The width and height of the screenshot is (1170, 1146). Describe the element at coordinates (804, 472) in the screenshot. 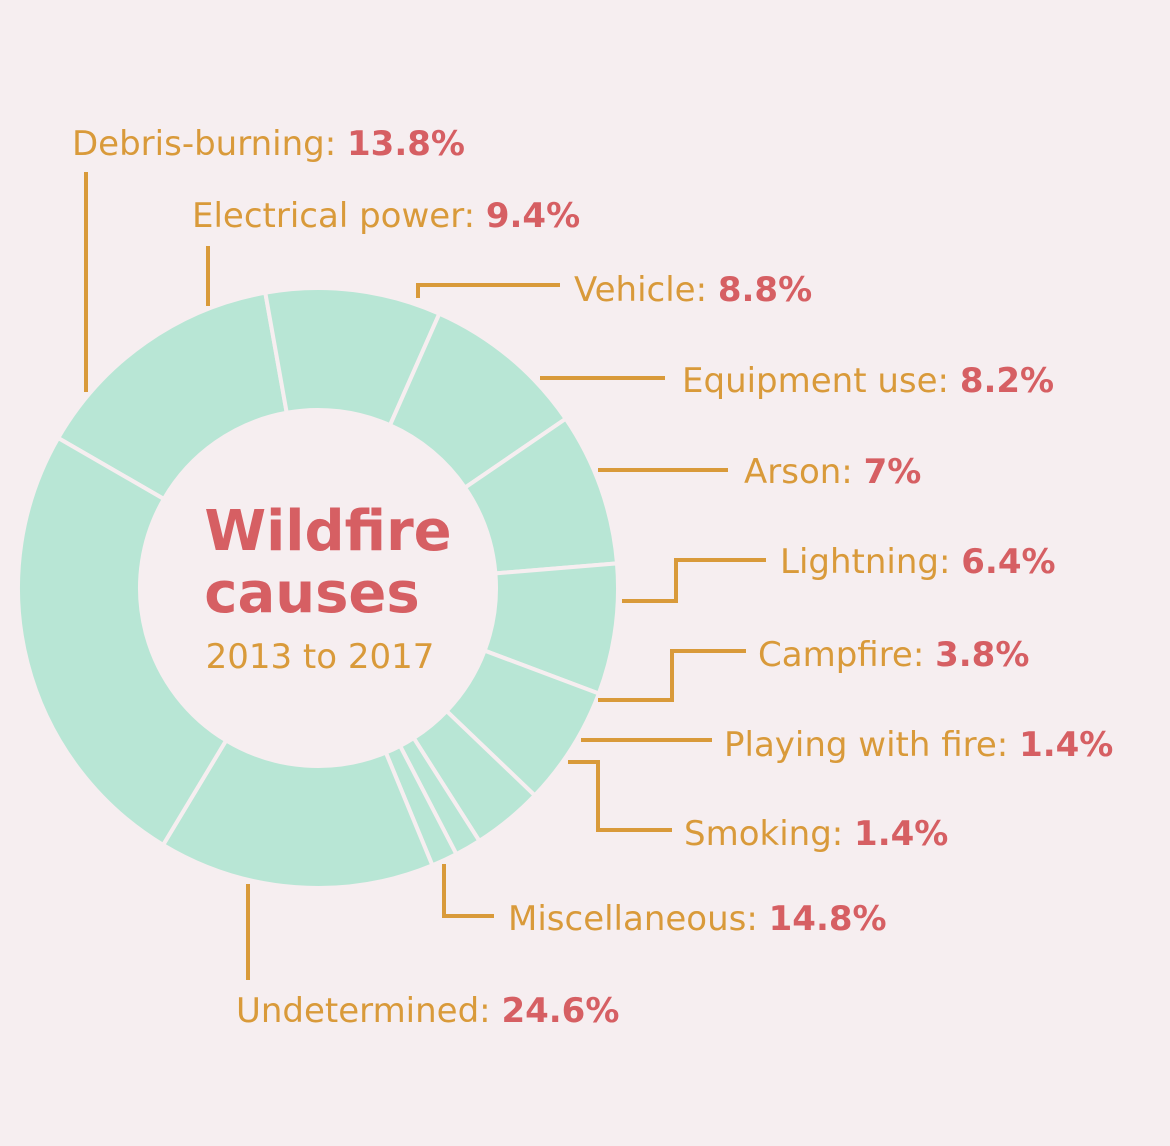

I see `slice-label-name: Arson:` at that location.